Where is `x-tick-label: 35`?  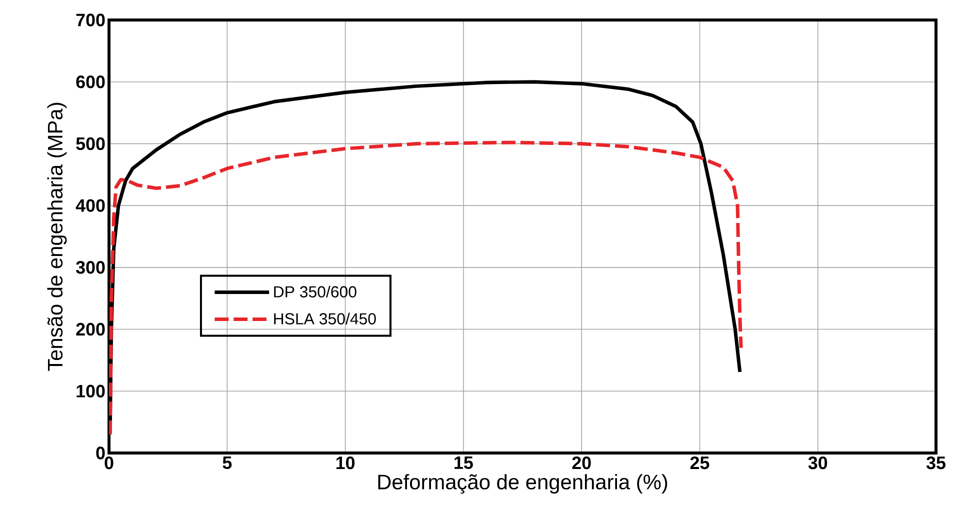
x-tick-label: 35 is located at coordinates (936, 463).